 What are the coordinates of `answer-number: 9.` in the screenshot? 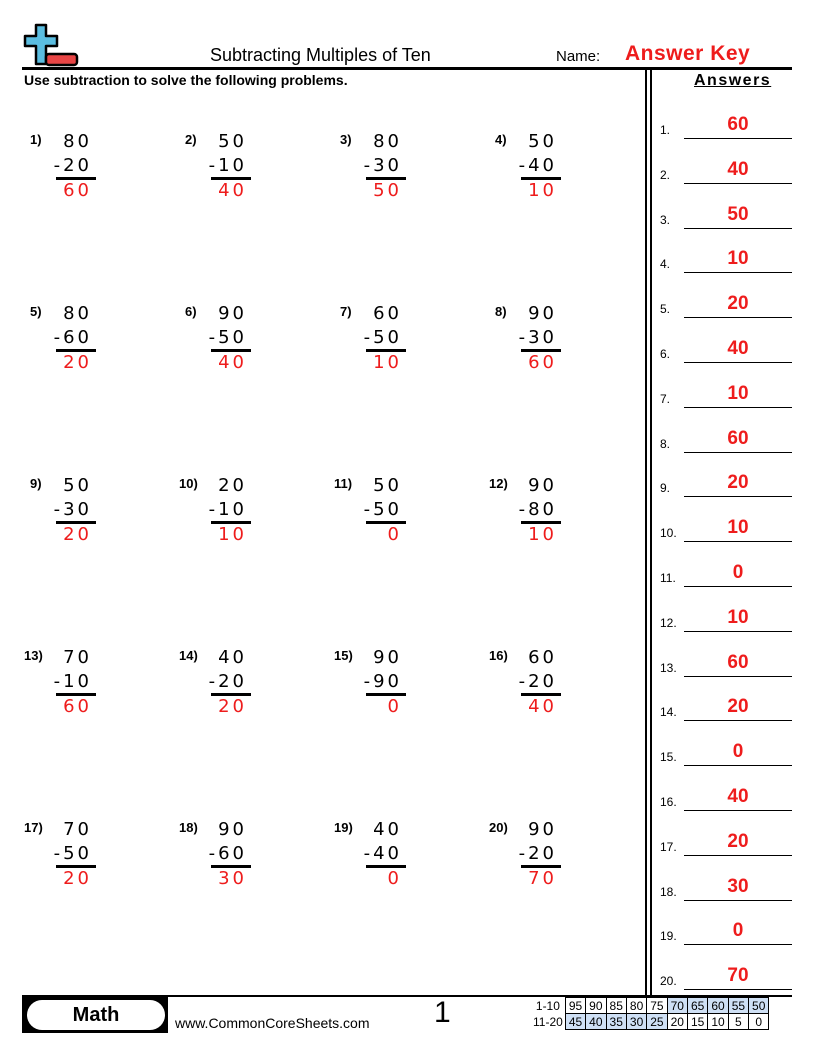 It's located at (665, 488).